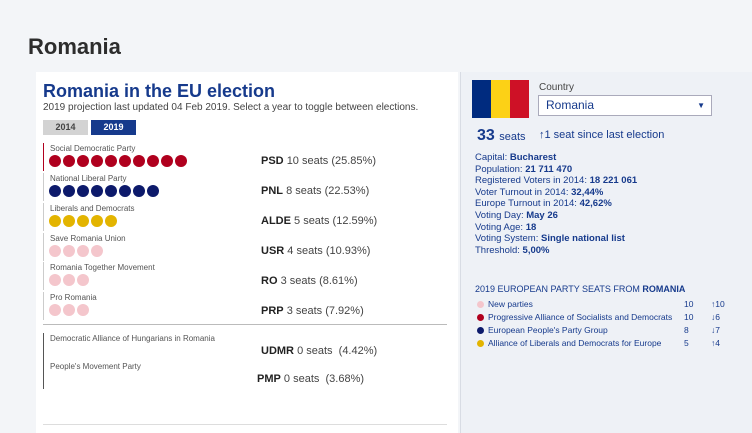 This screenshot has width=752, height=433. Describe the element at coordinates (312, 311) in the screenshot. I see `party-seats-prp: PRP 3 seats (7.92%)` at that location.